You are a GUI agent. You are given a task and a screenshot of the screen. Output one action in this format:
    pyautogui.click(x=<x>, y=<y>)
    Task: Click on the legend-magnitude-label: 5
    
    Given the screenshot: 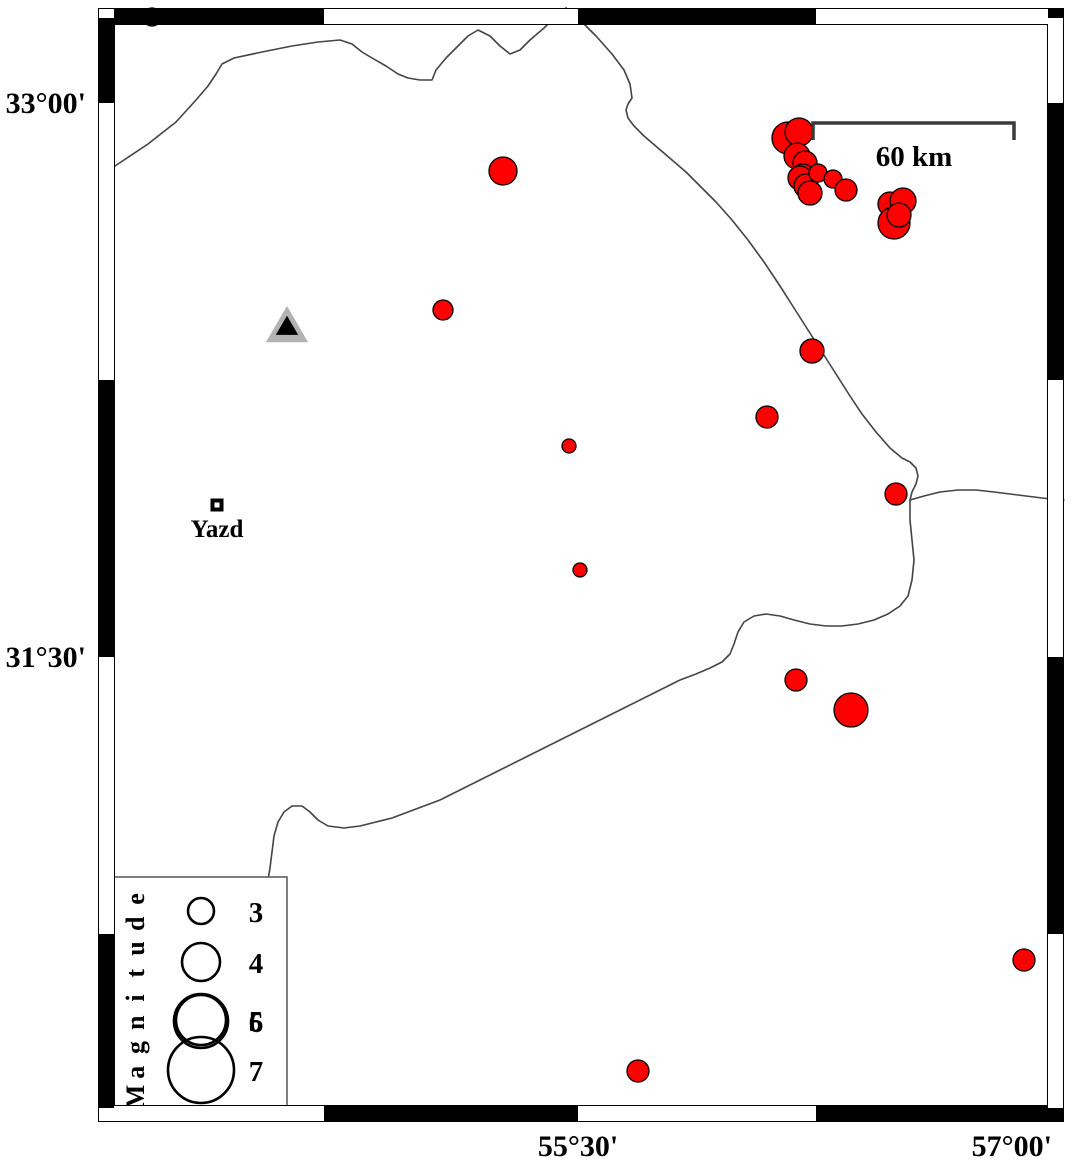 What is the action you would take?
    pyautogui.click(x=256, y=1022)
    